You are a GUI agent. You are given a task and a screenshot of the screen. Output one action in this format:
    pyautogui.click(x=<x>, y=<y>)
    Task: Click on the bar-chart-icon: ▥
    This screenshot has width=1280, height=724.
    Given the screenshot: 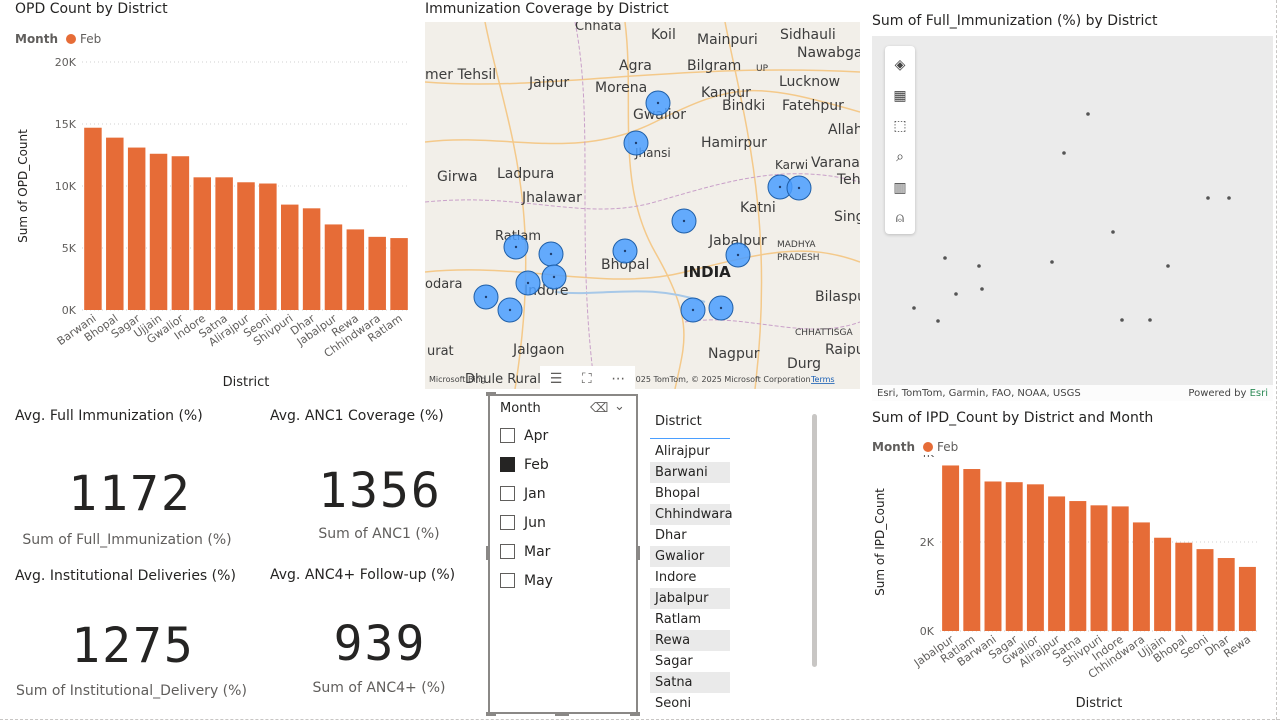 What is the action you would take?
    pyautogui.click(x=900, y=188)
    